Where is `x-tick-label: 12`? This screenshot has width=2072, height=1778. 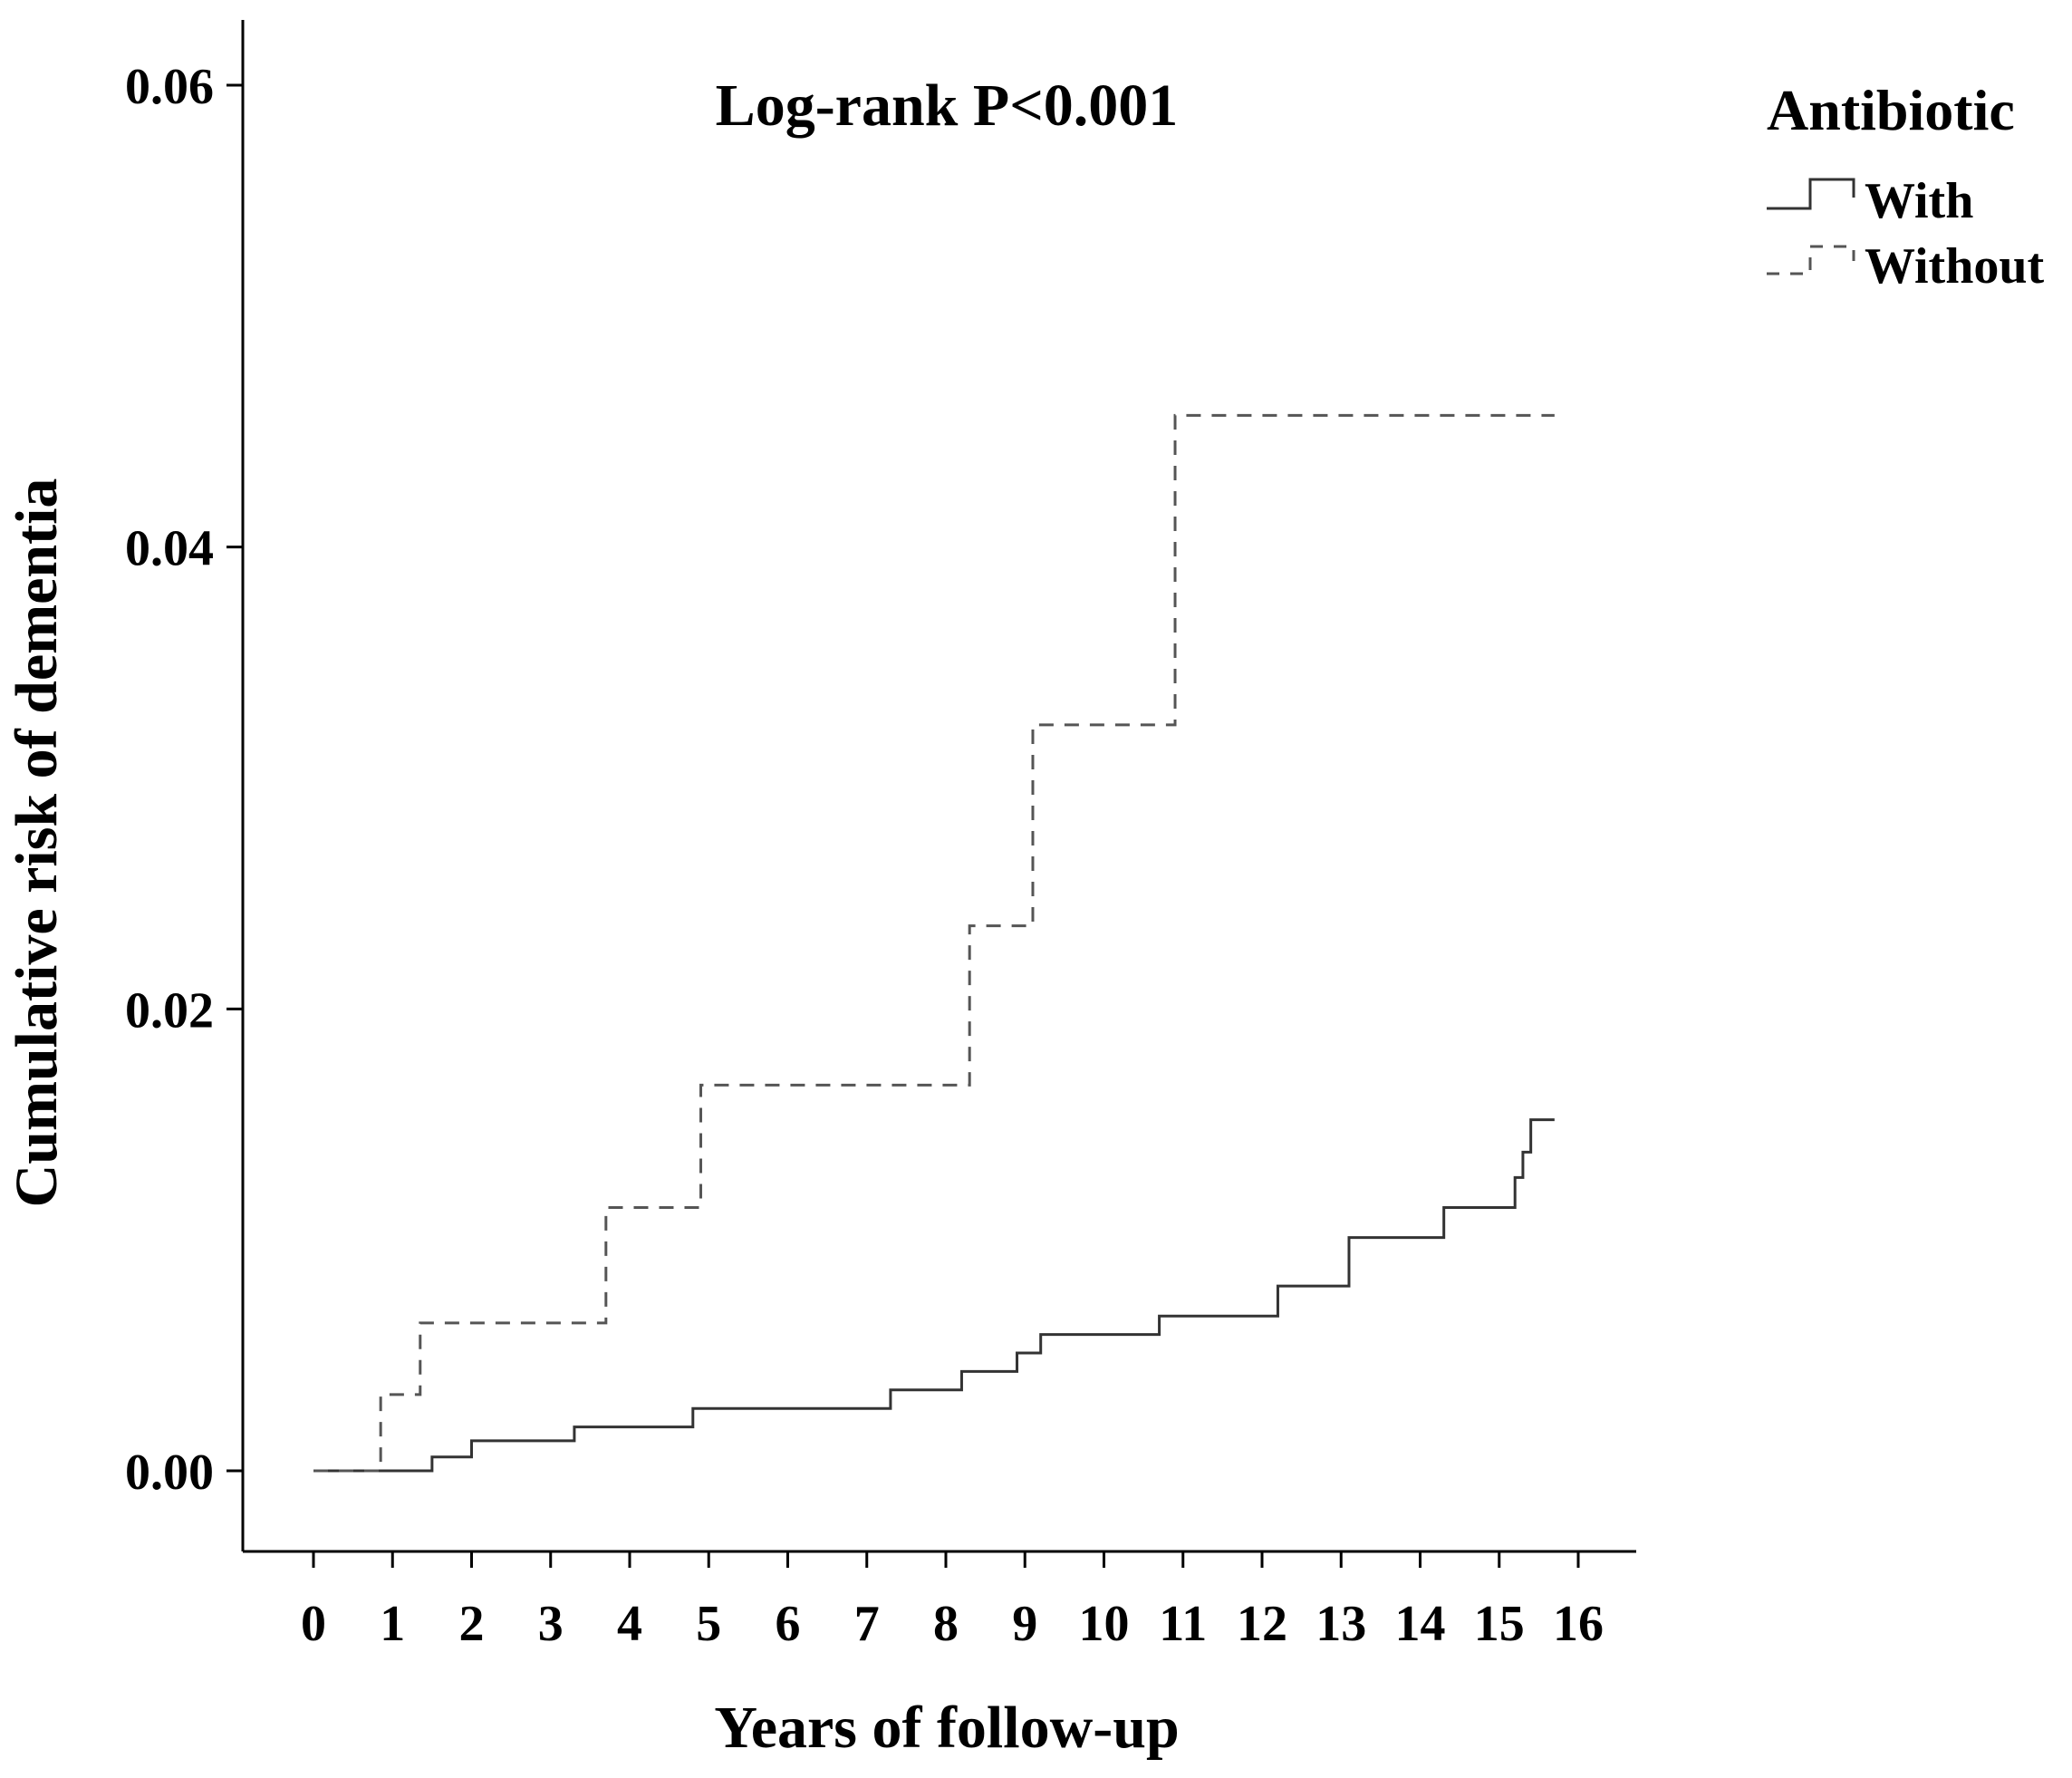
x-tick-label: 12 is located at coordinates (1262, 1624).